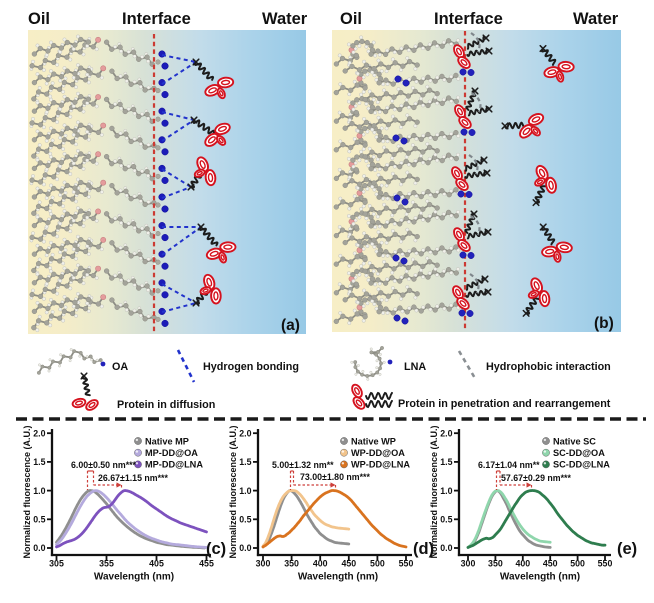  Describe the element at coordinates (120, 367) in the screenshot. I see `svg-text: OA` at that location.